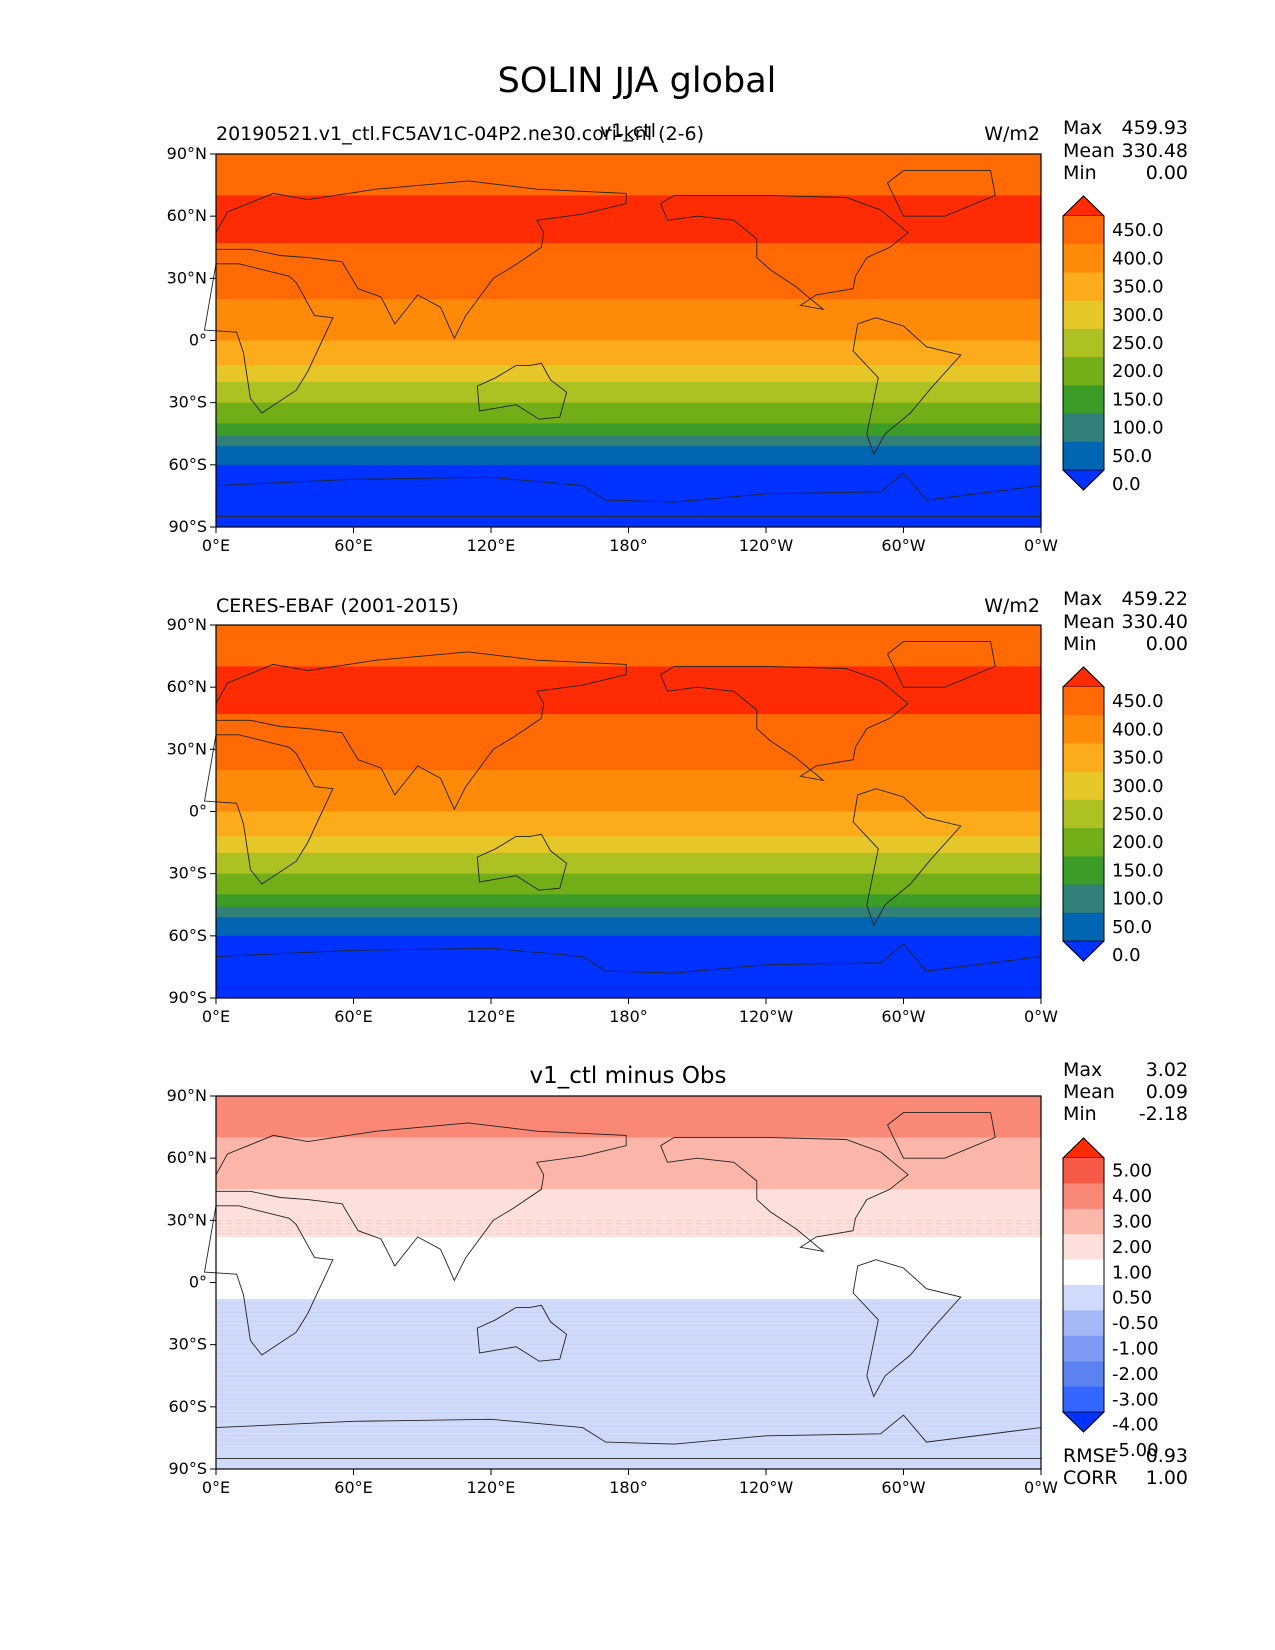  What do you see at coordinates (1155, 599) in the screenshot?
I see `panel-obs-stat-max-value: 459.22` at bounding box center [1155, 599].